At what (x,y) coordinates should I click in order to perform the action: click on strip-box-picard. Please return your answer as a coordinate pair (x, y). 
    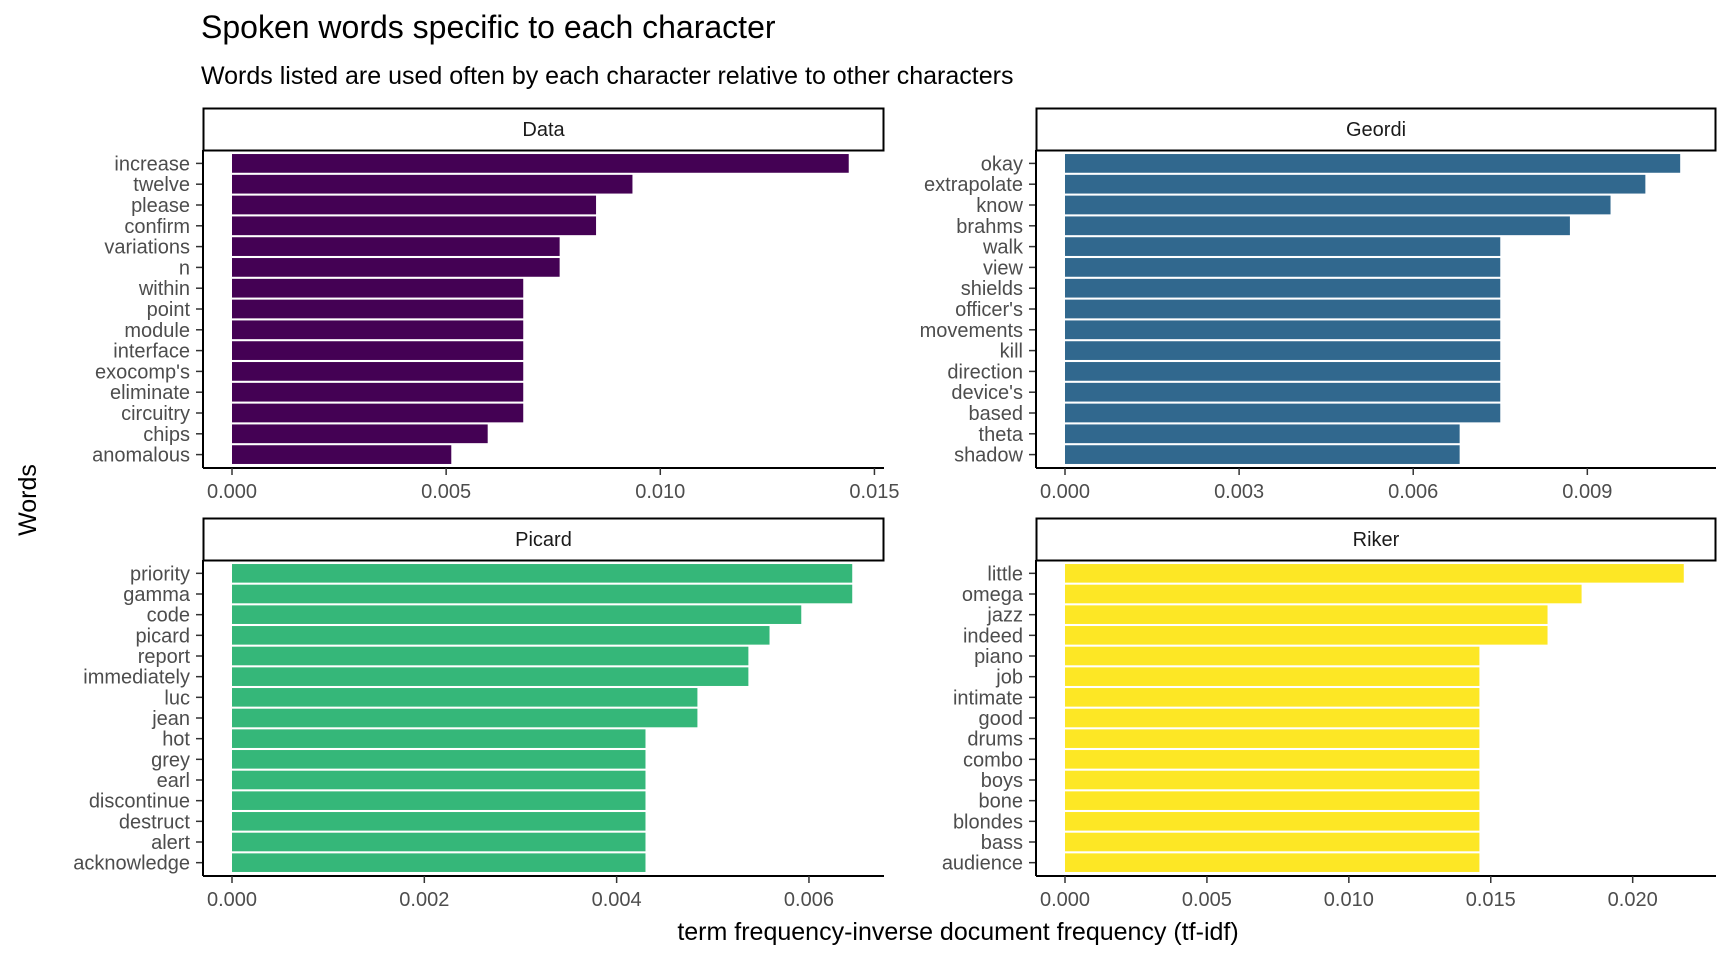
    Looking at the image, I should click on (543, 539).